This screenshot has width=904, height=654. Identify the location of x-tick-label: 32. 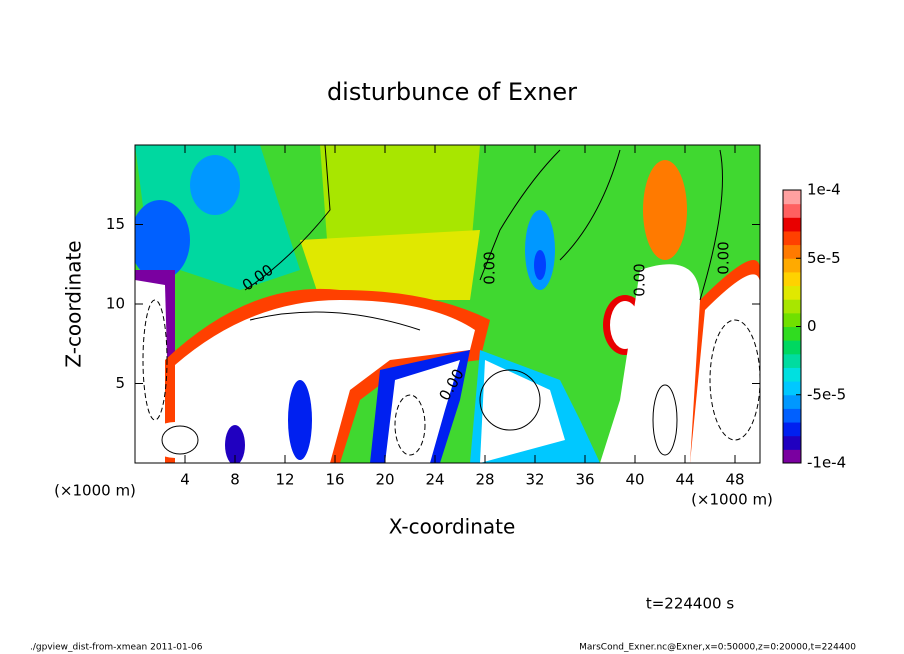
(534, 480).